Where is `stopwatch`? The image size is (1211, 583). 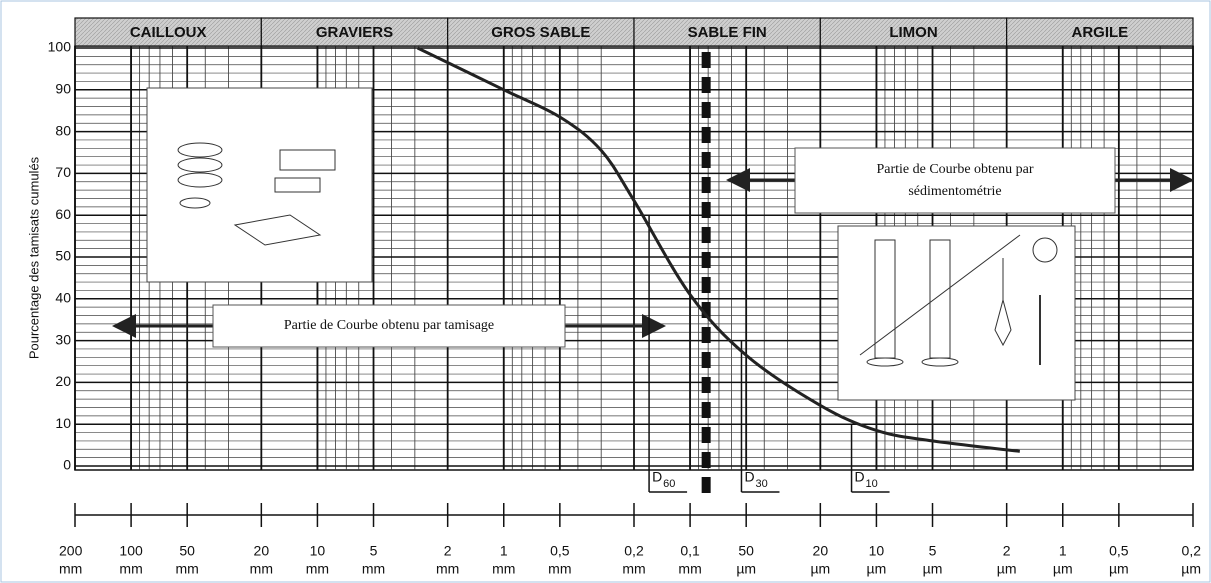 stopwatch is located at coordinates (1045, 250).